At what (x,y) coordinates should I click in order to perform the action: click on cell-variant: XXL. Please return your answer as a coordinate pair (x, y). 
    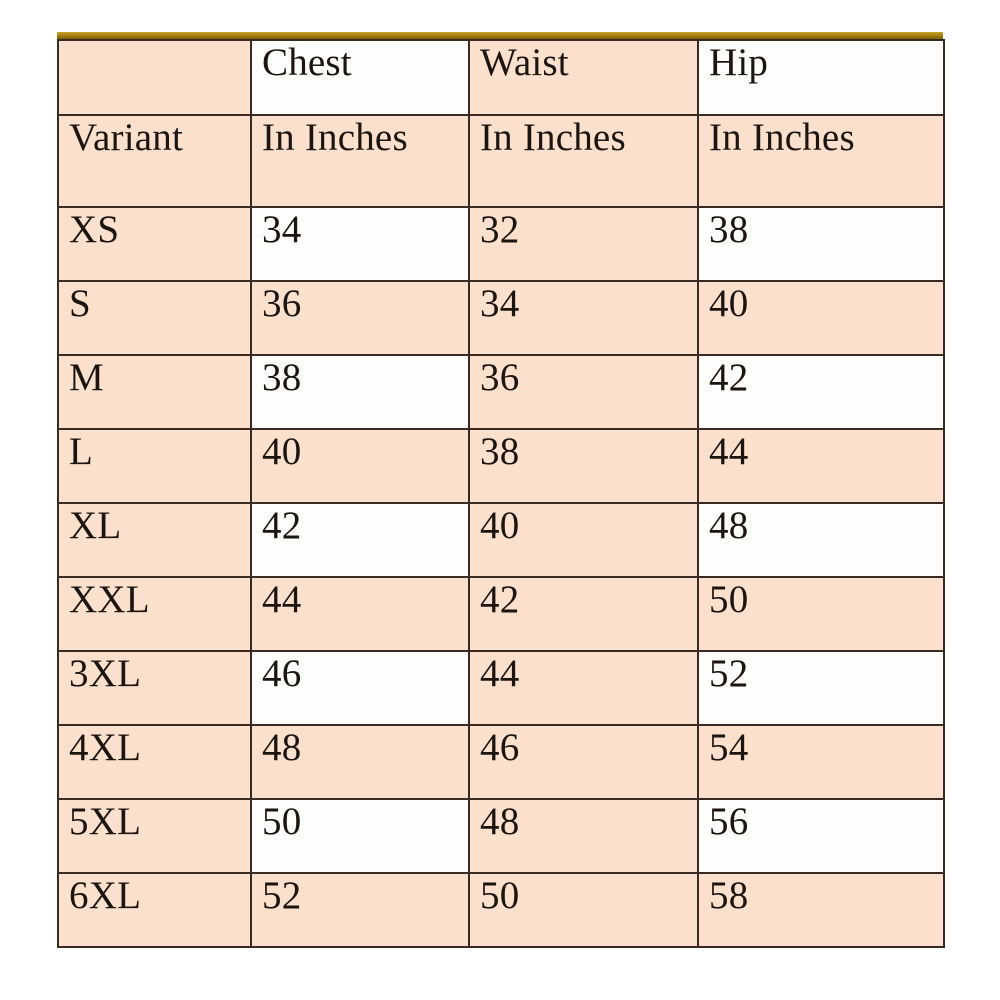
    Looking at the image, I should click on (154, 614).